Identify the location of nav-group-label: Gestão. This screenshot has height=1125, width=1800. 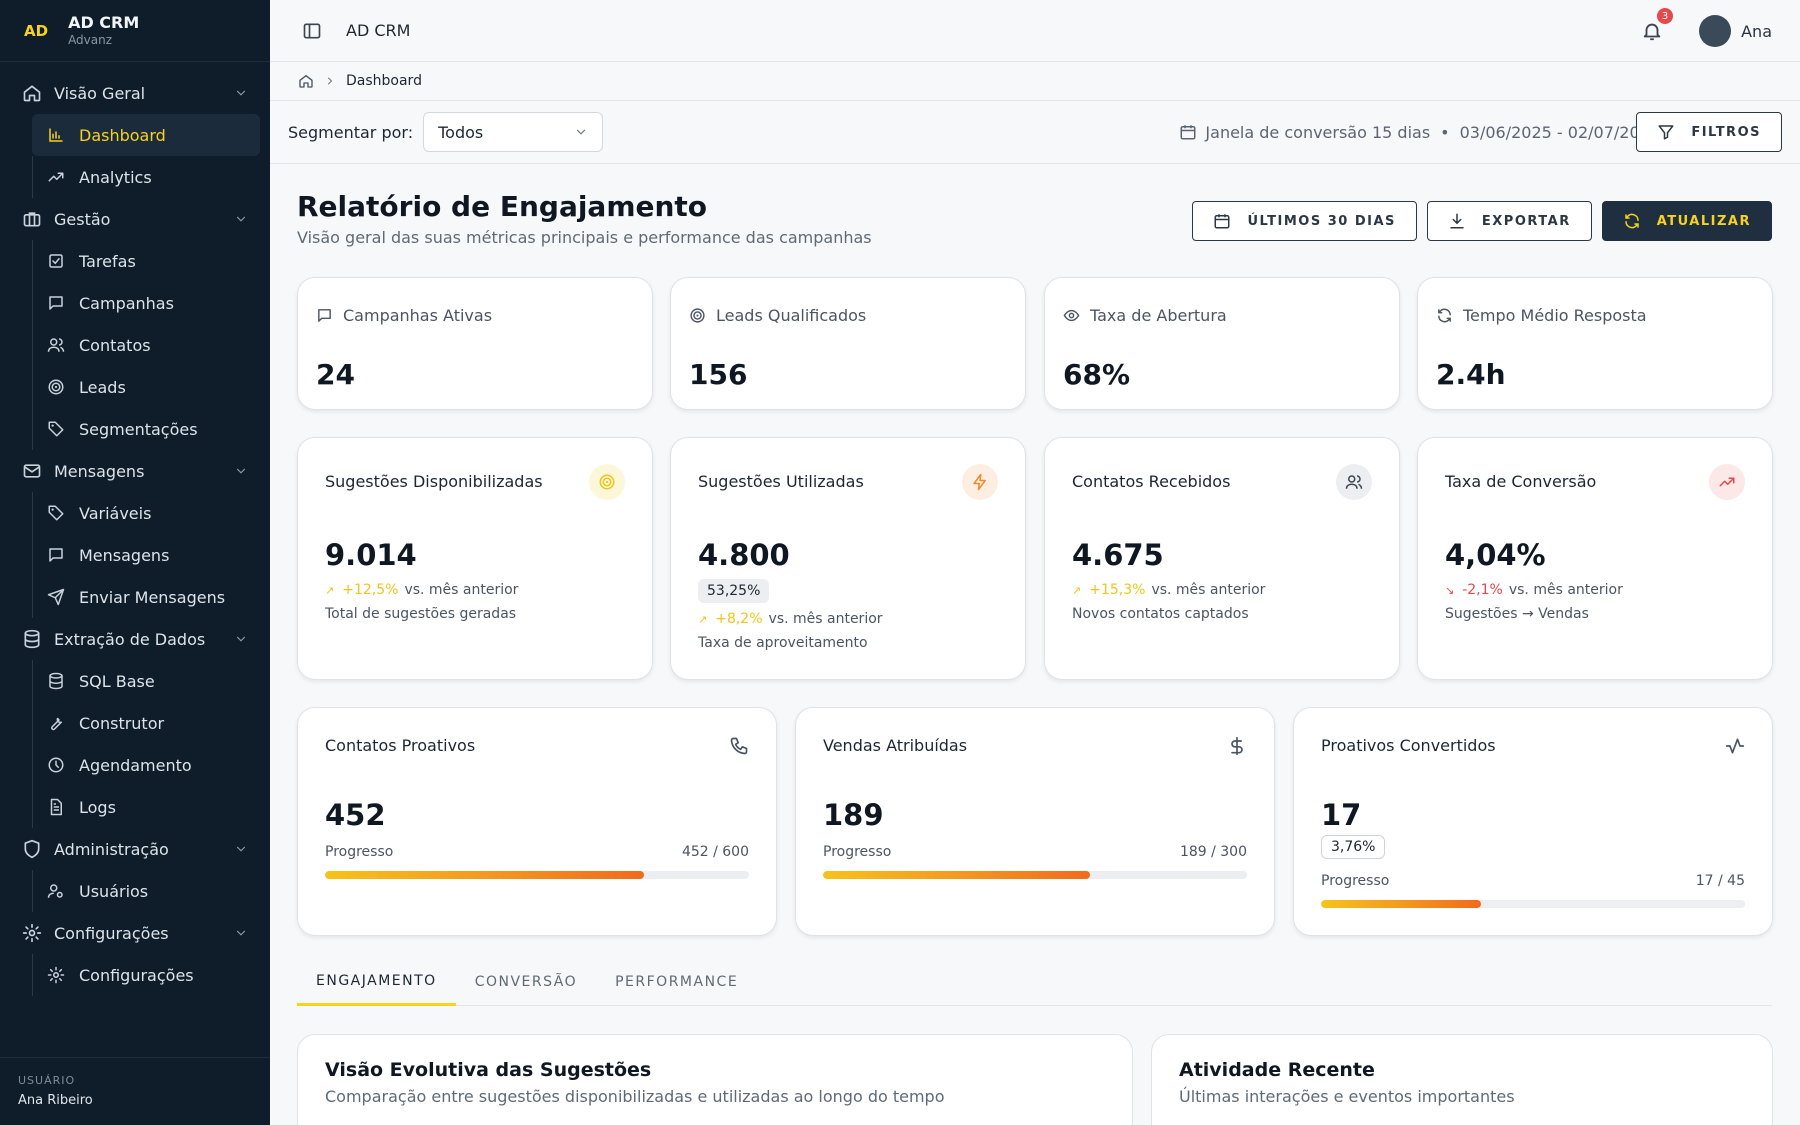
(82, 219).